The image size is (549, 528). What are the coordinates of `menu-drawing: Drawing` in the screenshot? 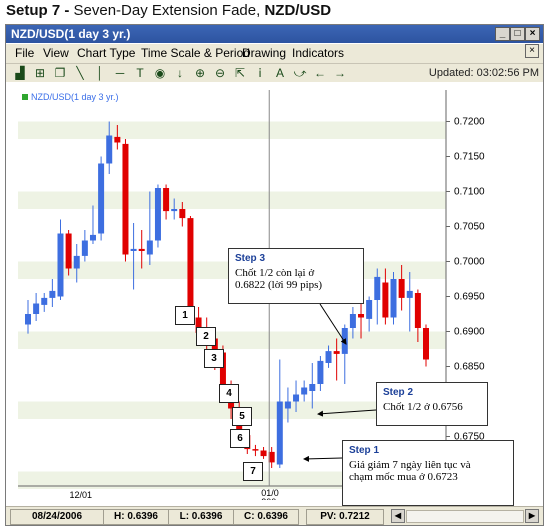 It's located at (264, 53).